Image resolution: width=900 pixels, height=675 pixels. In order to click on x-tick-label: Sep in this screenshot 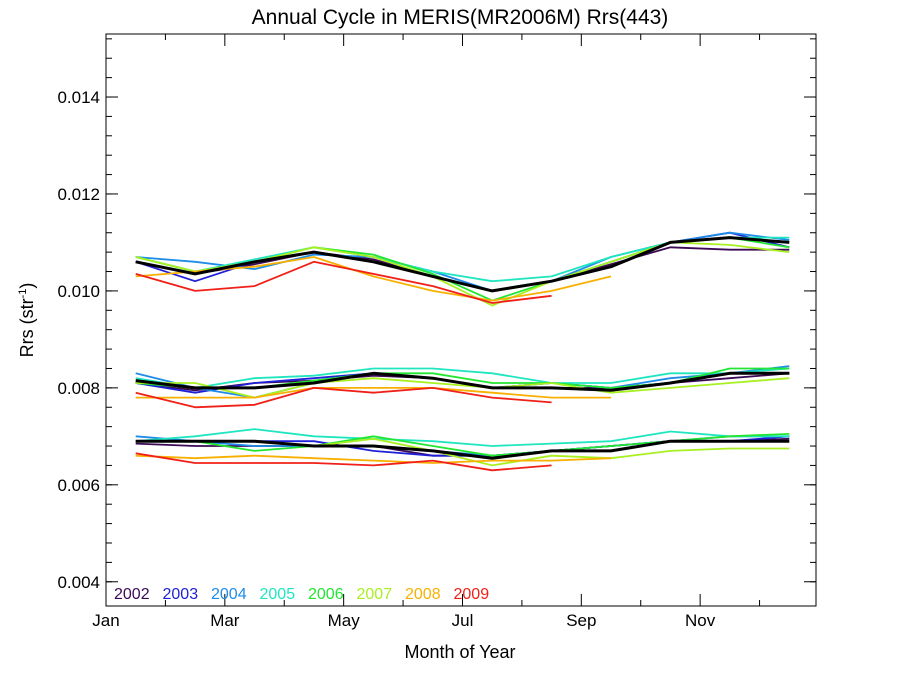, I will do `click(581, 620)`.